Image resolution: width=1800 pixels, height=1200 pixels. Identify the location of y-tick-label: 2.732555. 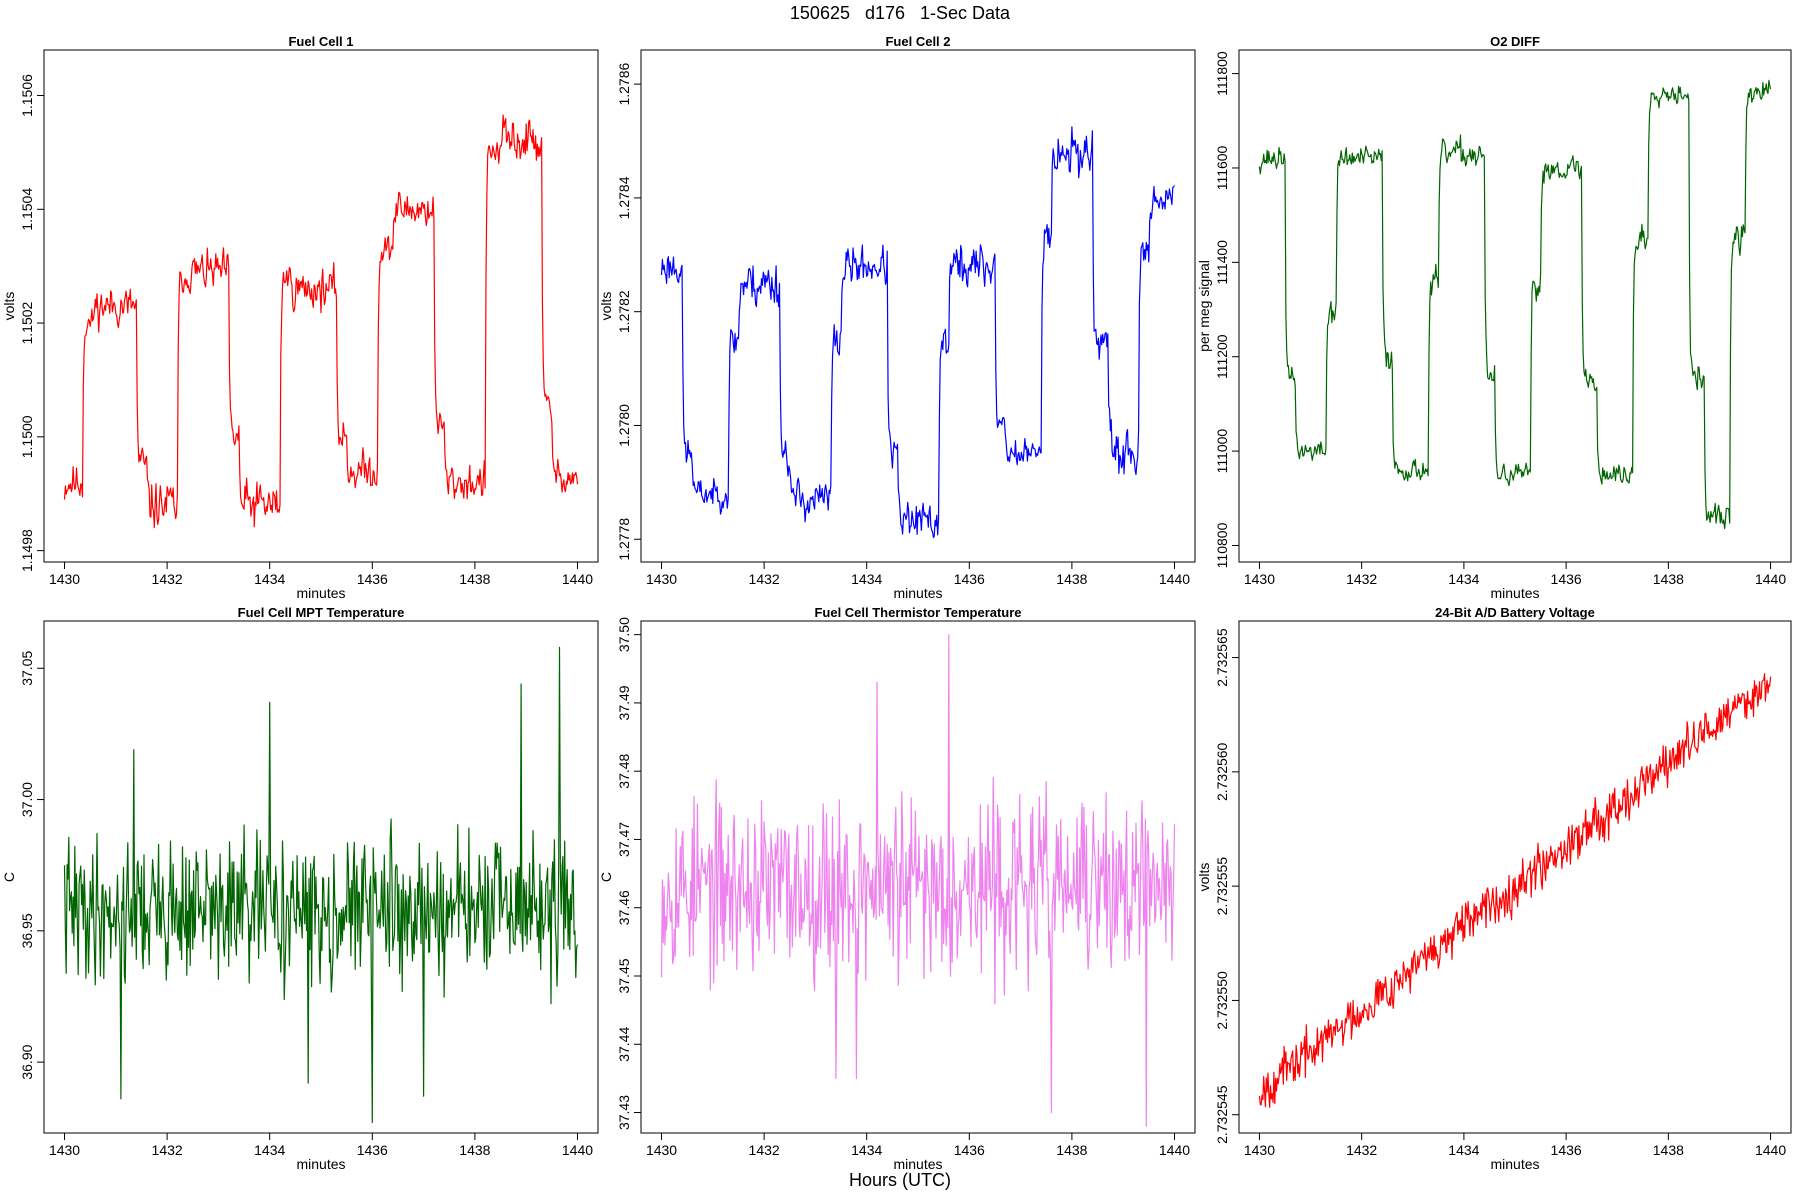
(1222, 886).